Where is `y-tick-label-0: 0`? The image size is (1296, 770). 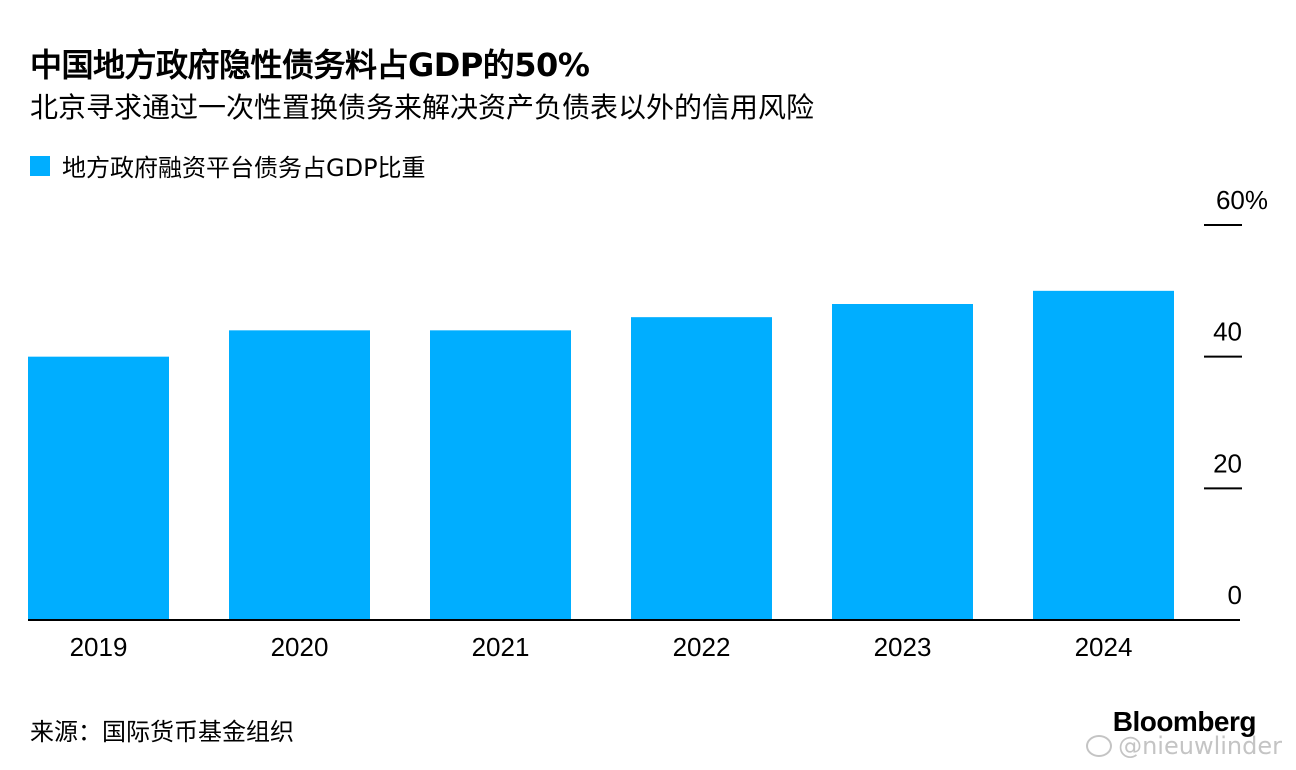
y-tick-label-0: 0 is located at coordinates (1235, 595).